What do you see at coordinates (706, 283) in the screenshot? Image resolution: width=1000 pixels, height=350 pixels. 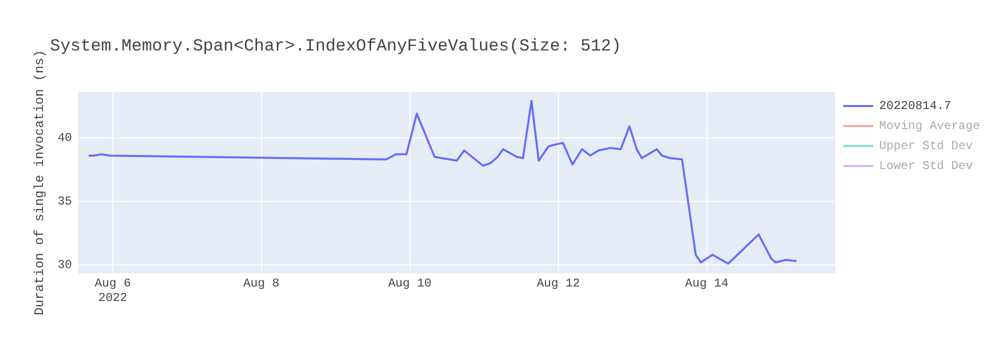 I see `x-tick-label: Aug 14` at bounding box center [706, 283].